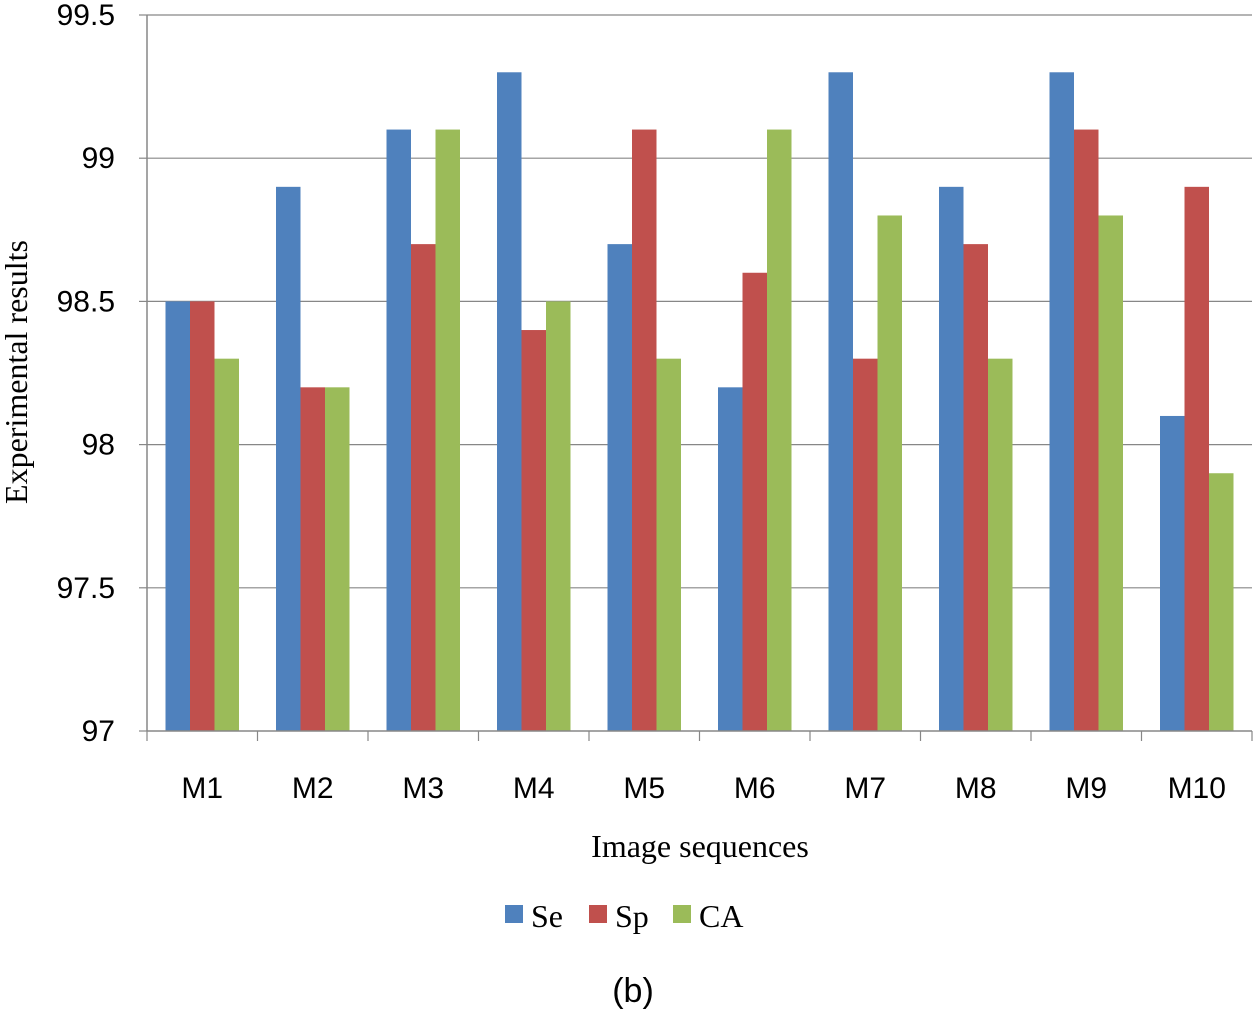 Image resolution: width=1255 pixels, height=1015 pixels. What do you see at coordinates (1000, 544) in the screenshot?
I see `bar-ca-m8` at bounding box center [1000, 544].